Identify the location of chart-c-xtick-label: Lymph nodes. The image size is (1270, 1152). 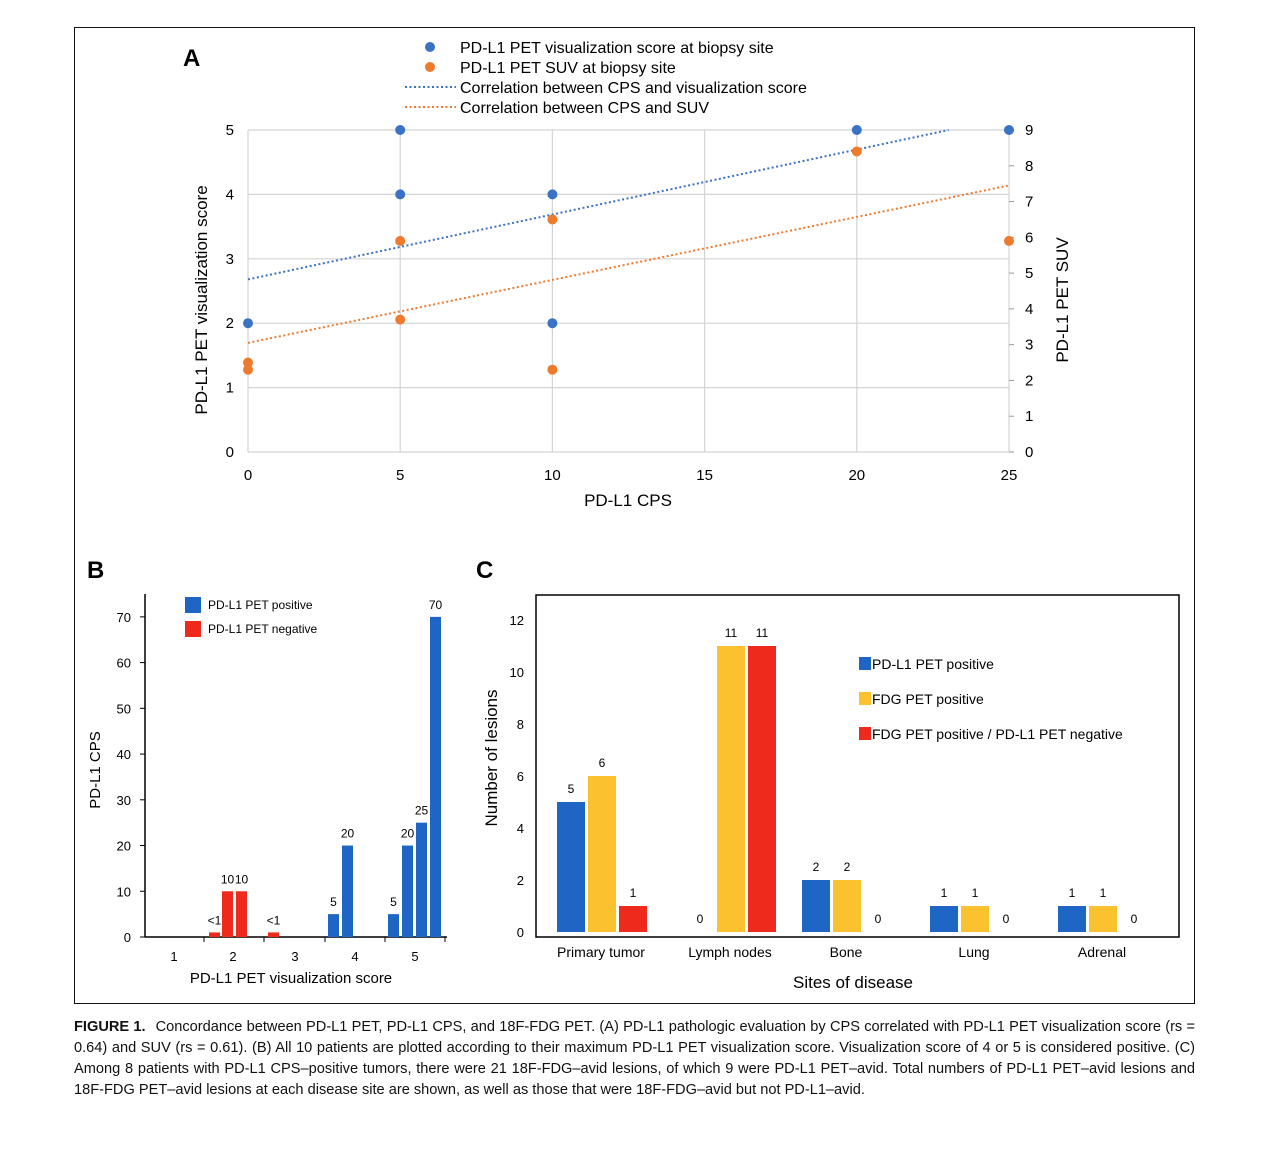
(730, 952).